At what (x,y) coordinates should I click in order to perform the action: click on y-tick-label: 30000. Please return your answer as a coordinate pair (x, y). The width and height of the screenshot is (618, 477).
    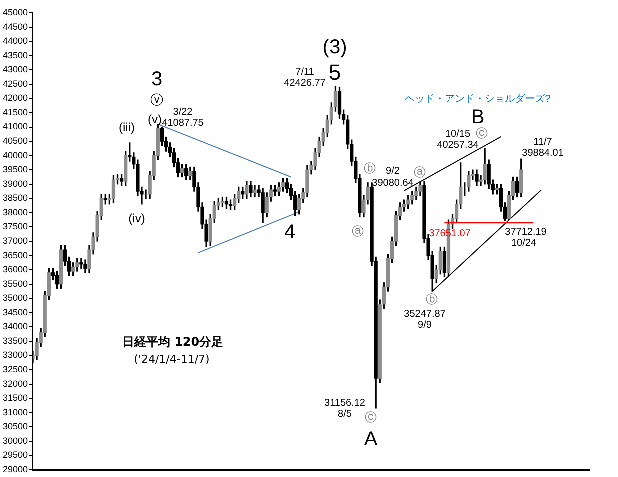
    Looking at the image, I should click on (15, 441).